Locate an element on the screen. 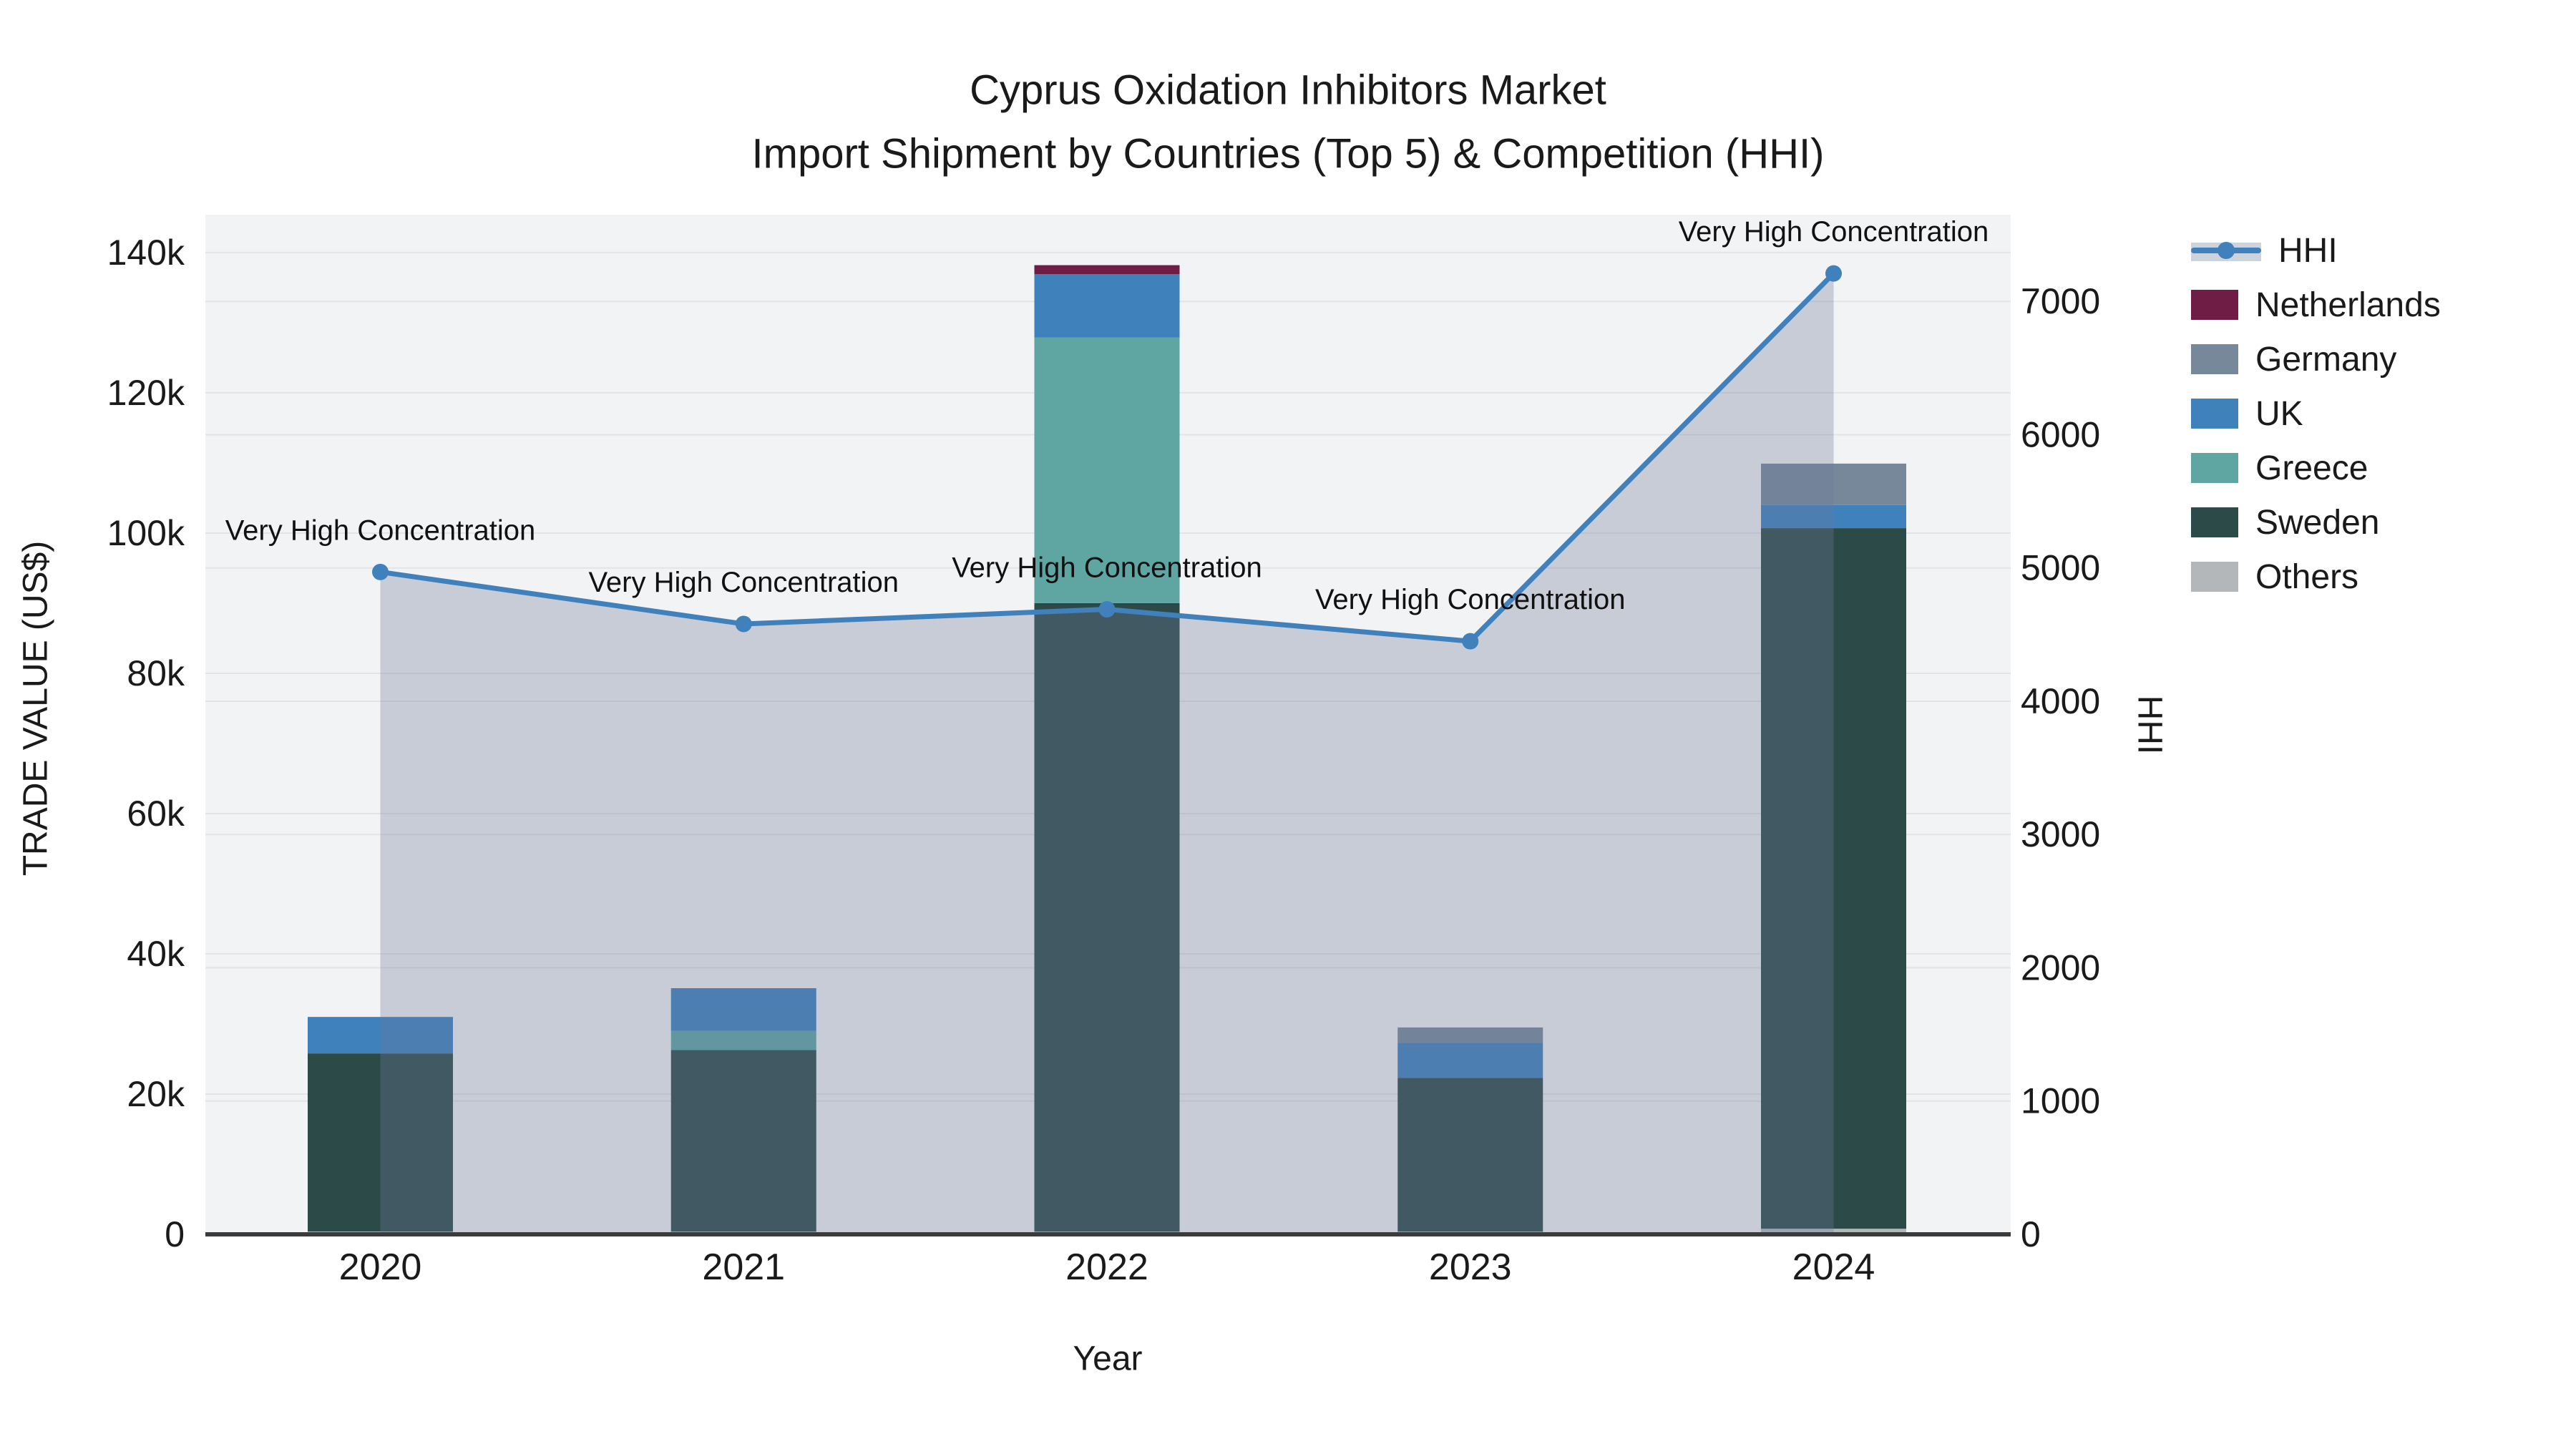  annotation-very-high-concentration-2023: Very High Concentration is located at coordinates (1470, 599).